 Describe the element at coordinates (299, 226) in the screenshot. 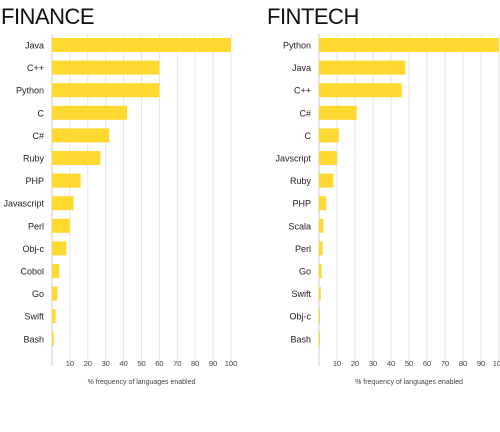

I see `category-label: Scala` at that location.